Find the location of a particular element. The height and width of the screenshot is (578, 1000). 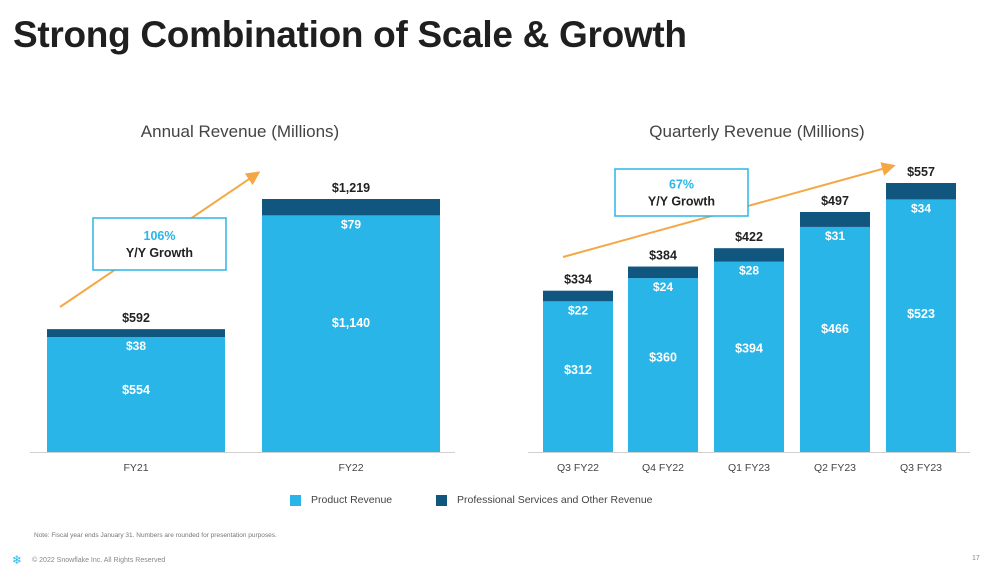

bar-product-label: $394 is located at coordinates (749, 348).